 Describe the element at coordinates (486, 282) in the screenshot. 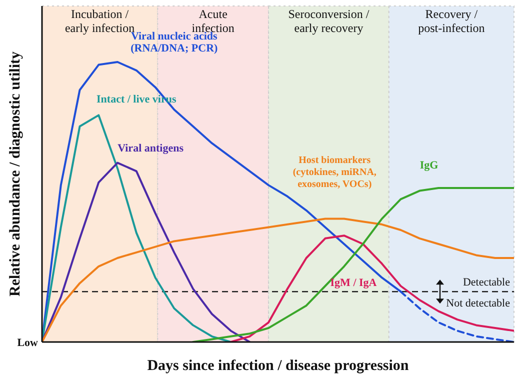

I see `ref-line-label: Detectable` at that location.